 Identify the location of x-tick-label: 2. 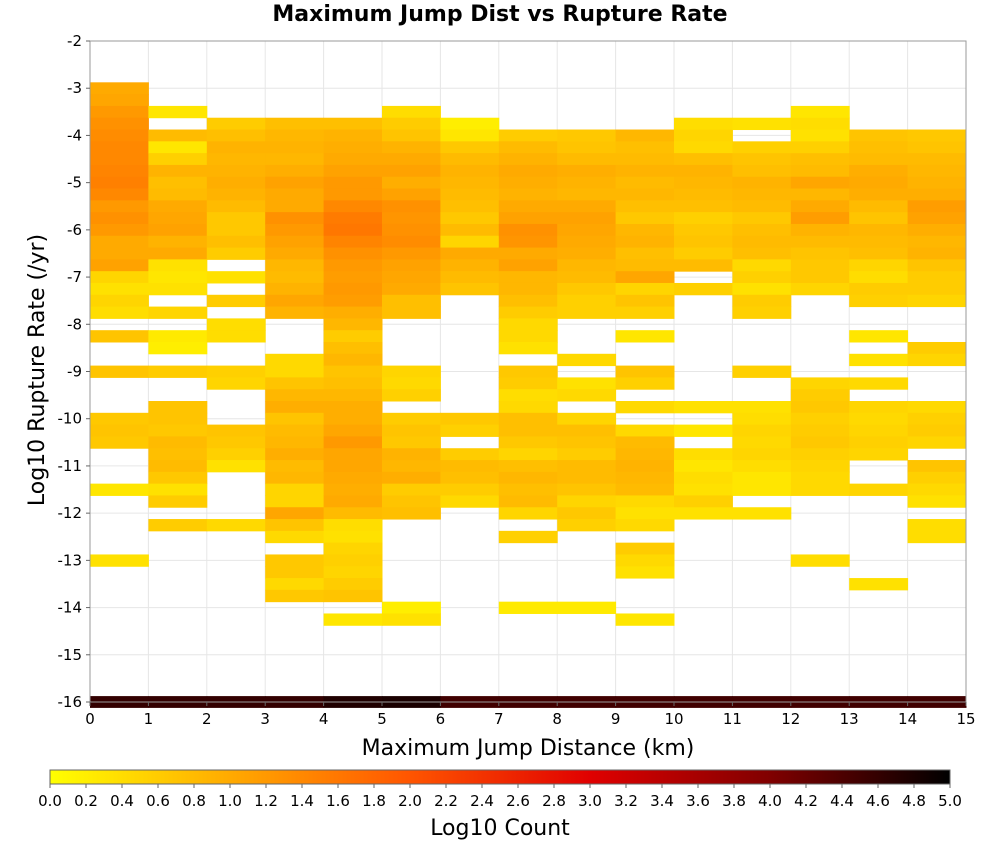
(207, 719).